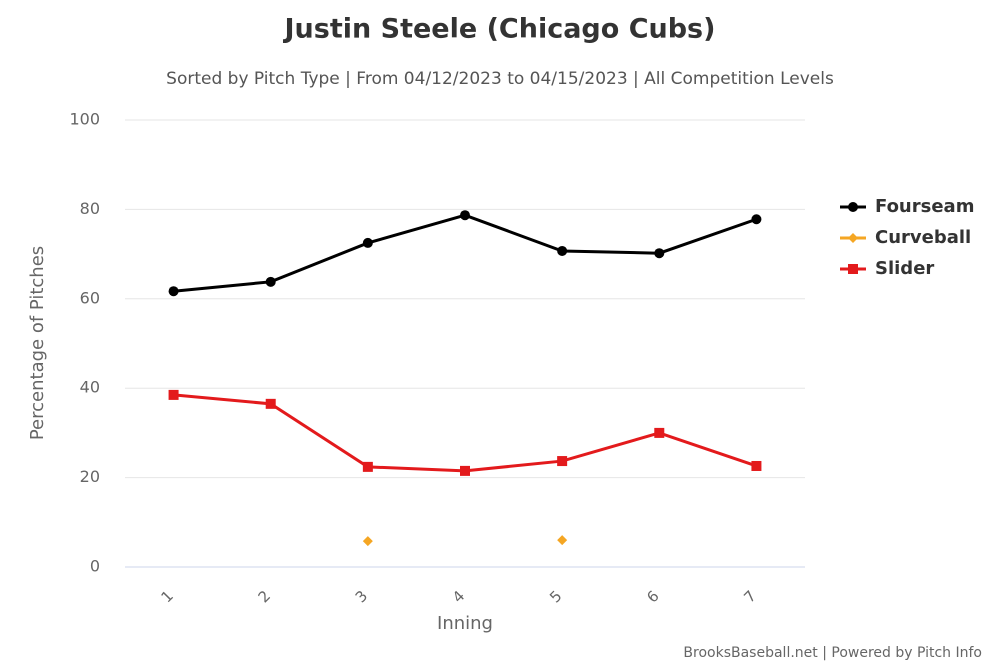  I want to click on y-tick-label: 100, so click(84, 119).